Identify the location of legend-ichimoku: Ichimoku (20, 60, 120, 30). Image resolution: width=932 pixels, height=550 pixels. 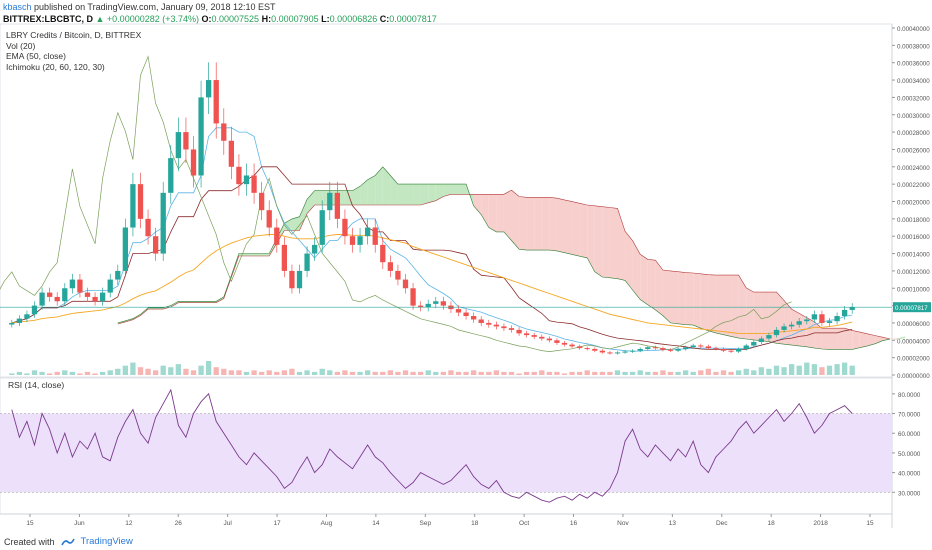
(55, 66).